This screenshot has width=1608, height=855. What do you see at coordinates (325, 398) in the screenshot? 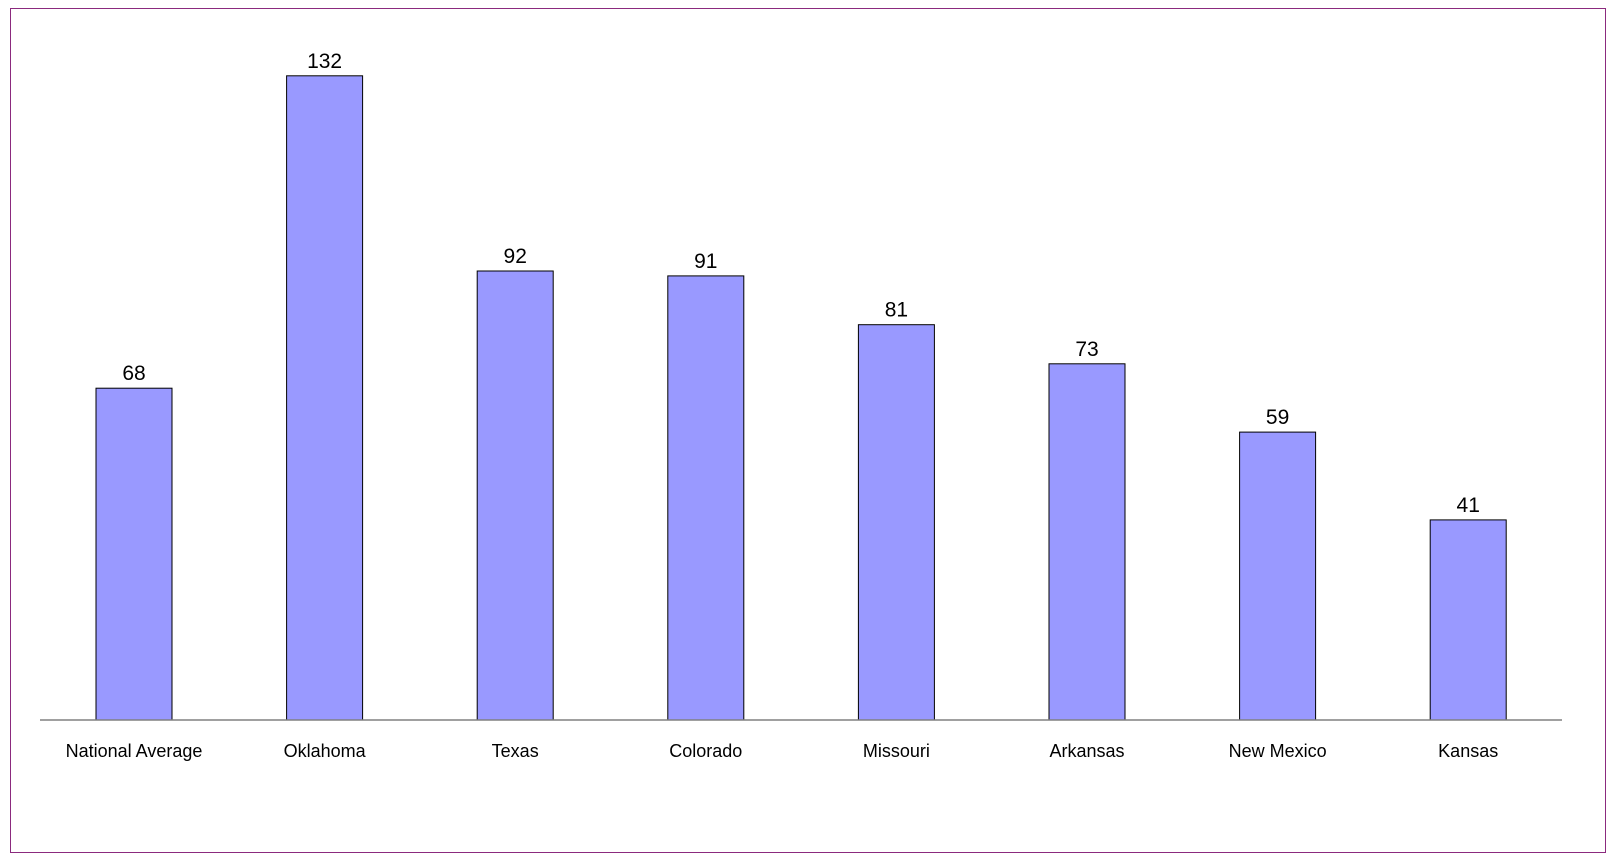
I see `bar-oklahoma` at bounding box center [325, 398].